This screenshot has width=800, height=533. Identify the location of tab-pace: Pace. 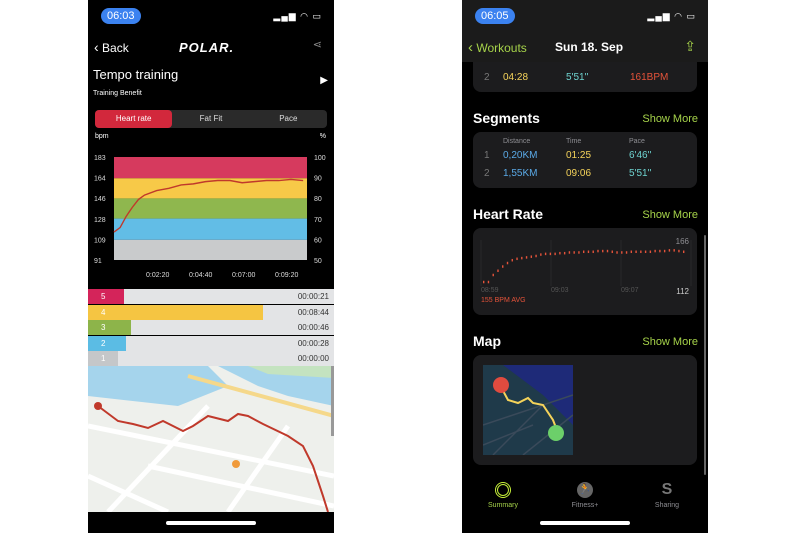
(288, 118).